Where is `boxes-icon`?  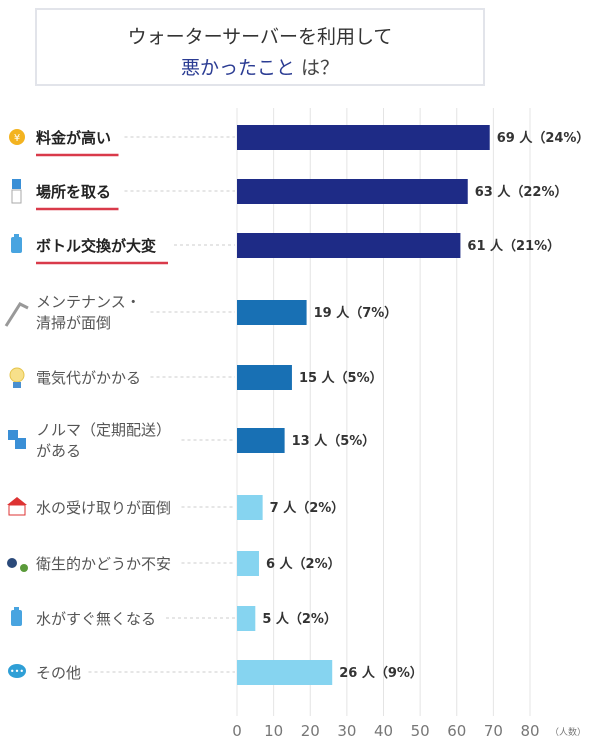 boxes-icon is located at coordinates (13, 435).